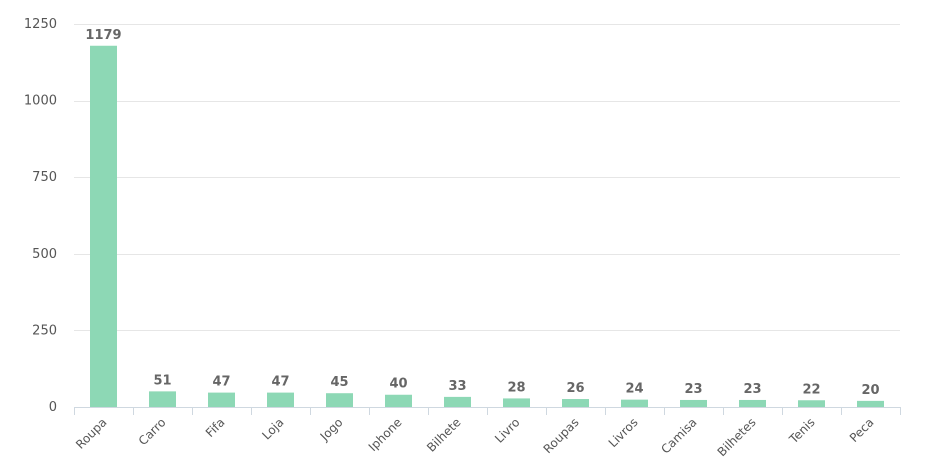 The width and height of the screenshot is (926, 473). I want to click on x-tick-label: Jogo, so click(331, 429).